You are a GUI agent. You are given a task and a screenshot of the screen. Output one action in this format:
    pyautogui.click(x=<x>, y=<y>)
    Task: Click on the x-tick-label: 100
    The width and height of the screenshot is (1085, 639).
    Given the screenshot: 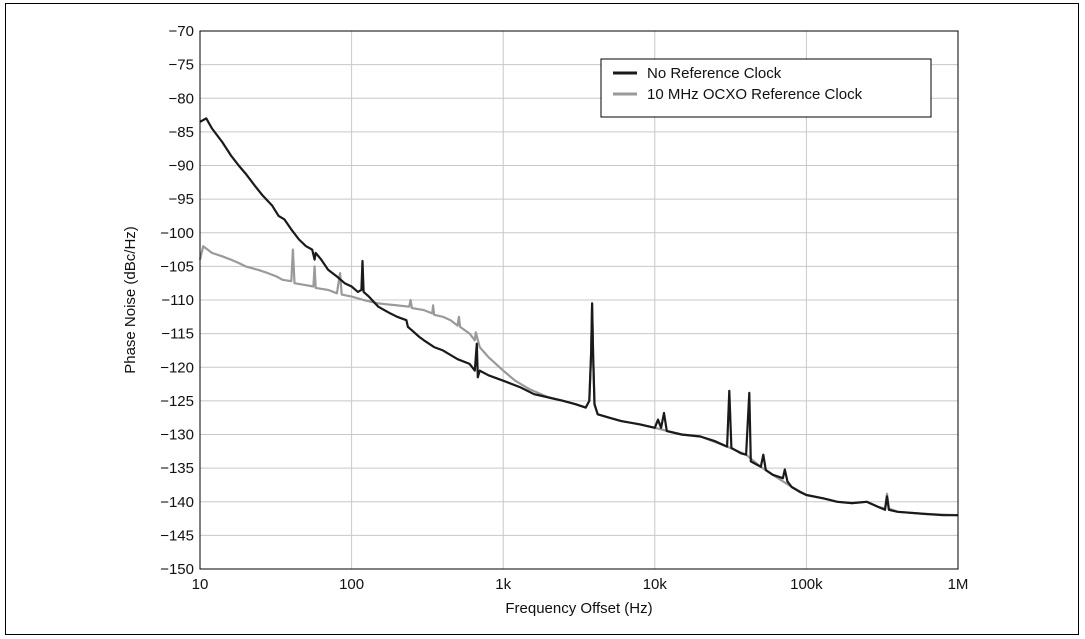 What is the action you would take?
    pyautogui.click(x=351, y=584)
    